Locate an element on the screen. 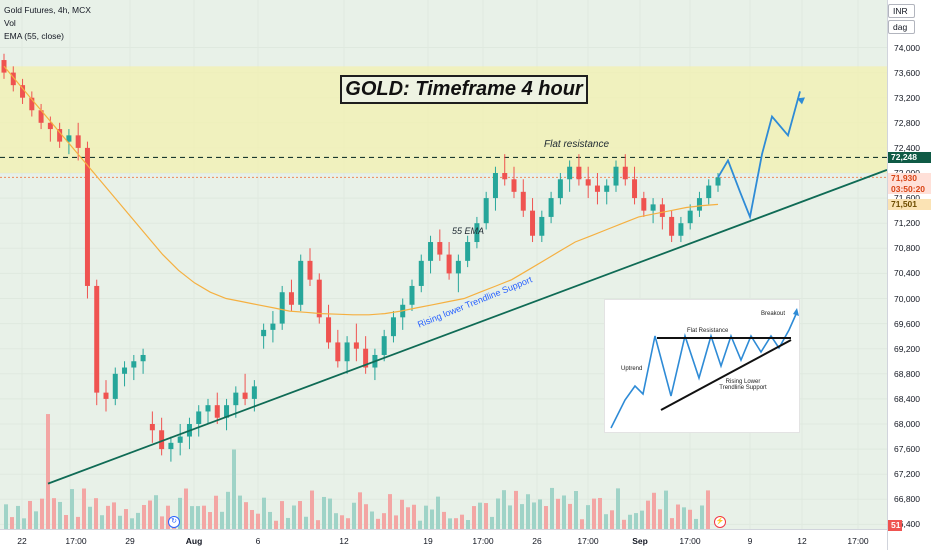 This screenshot has height=550, width=932. time-tick: Sep is located at coordinates (640, 541).